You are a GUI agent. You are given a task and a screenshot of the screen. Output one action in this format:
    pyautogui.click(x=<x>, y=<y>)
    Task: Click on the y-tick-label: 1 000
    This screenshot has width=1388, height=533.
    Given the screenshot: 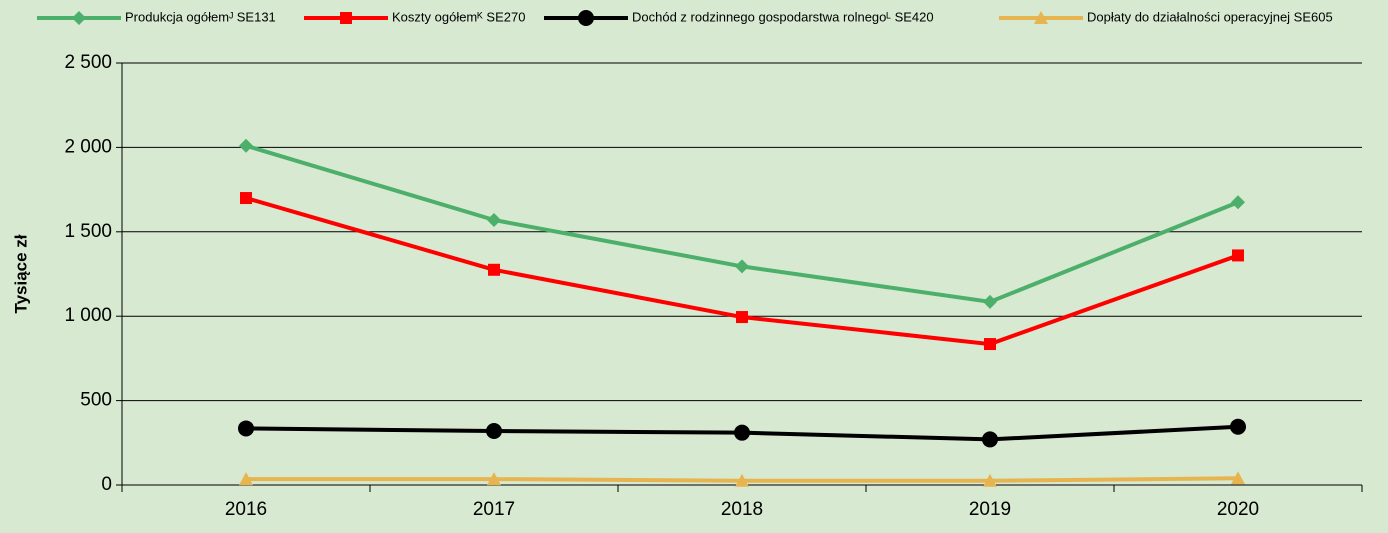 What is the action you would take?
    pyautogui.click(x=88, y=315)
    